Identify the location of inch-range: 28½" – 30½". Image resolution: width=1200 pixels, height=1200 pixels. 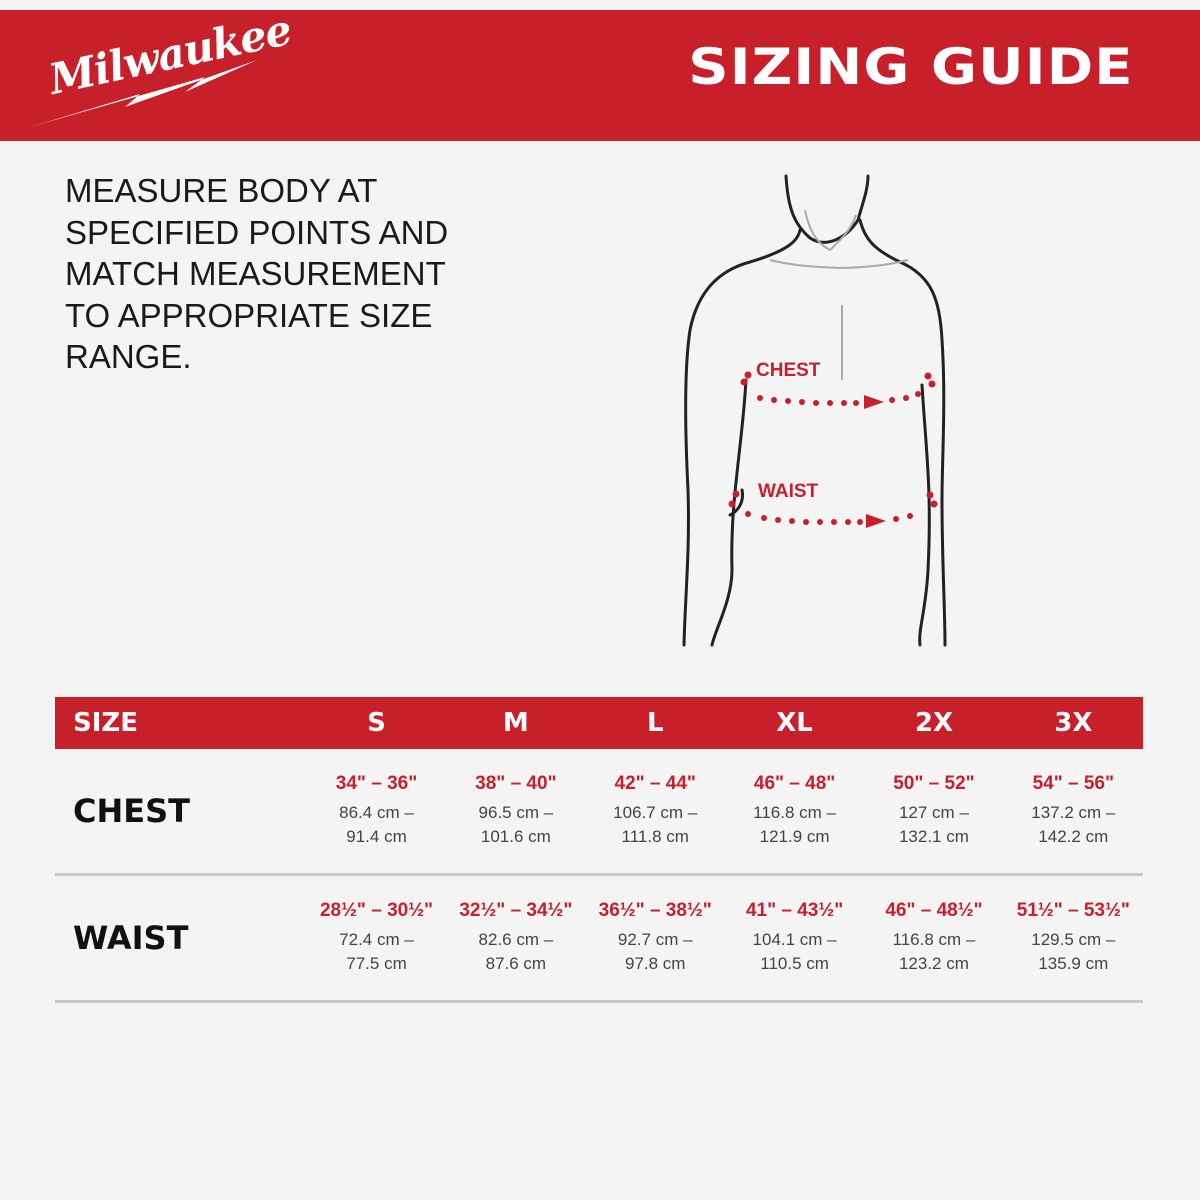
(376, 910).